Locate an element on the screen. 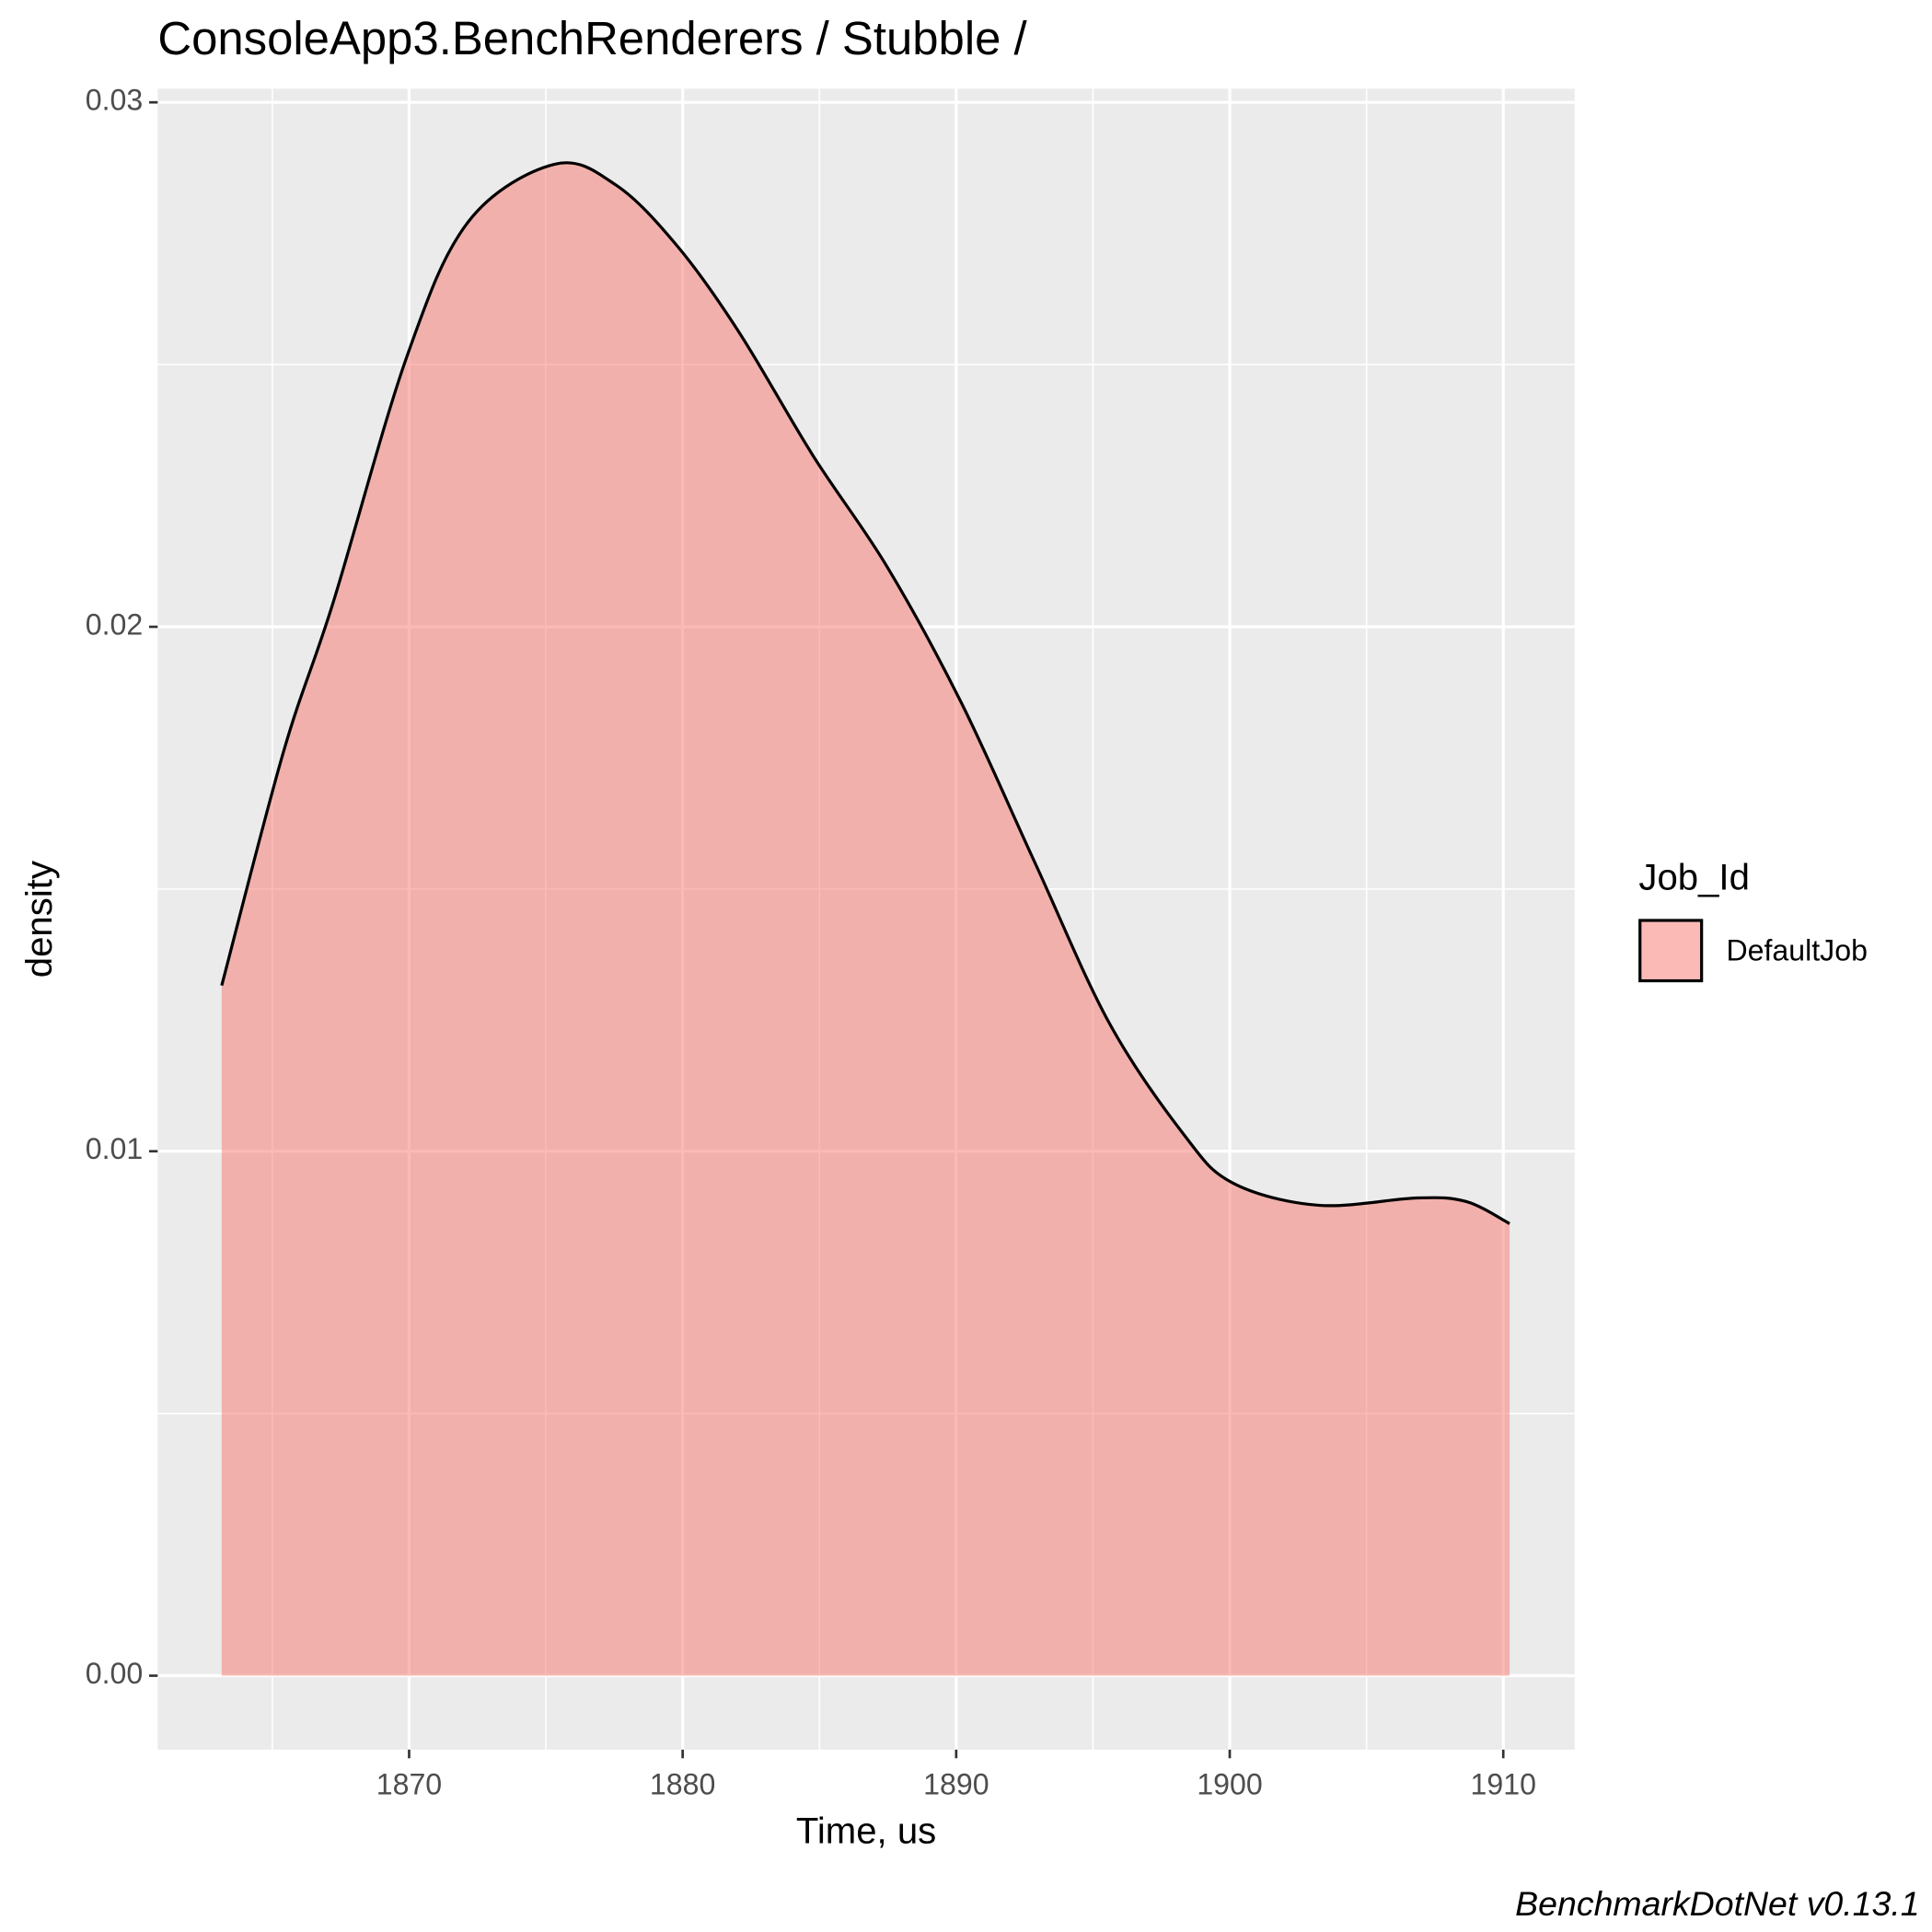 This screenshot has height=1932, width=1932. y-tick-label: 0.03 is located at coordinates (115, 101).